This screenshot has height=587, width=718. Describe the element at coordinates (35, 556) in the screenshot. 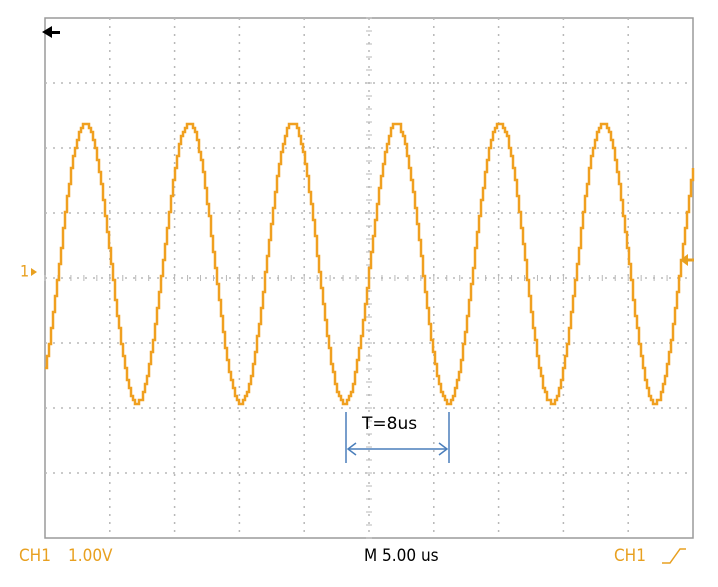

I see `channel-label: CH1` at that location.